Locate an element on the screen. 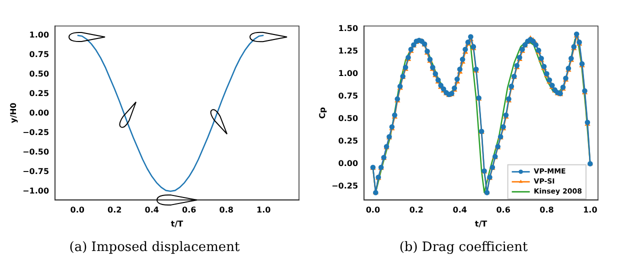 The image size is (618, 279). text: (a) Imposed displacement is located at coordinates (154, 247).